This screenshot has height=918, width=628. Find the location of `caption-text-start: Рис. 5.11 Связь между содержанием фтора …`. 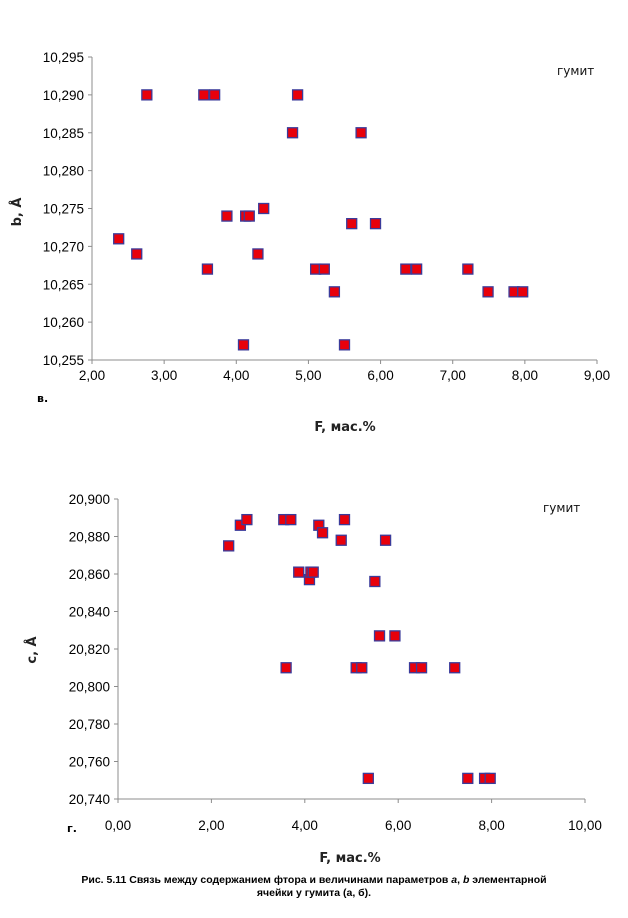

caption-text-start: Рис. 5.11 Связь между содержанием фтора … is located at coordinates (266, 880).